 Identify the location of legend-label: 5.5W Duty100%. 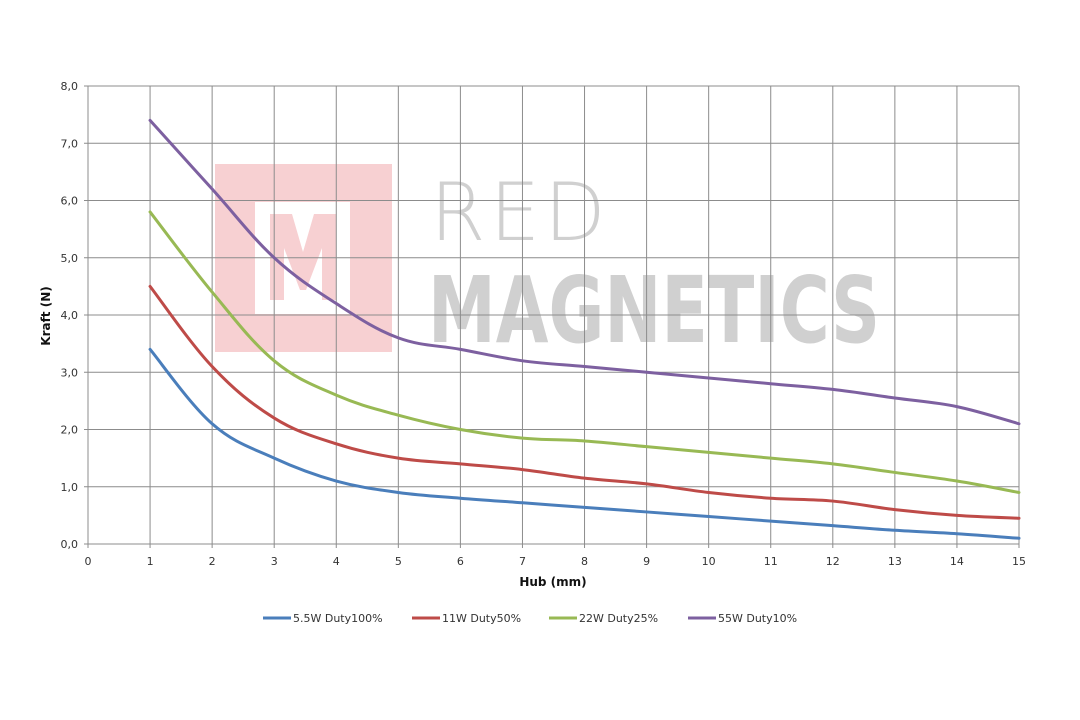
(338, 618).